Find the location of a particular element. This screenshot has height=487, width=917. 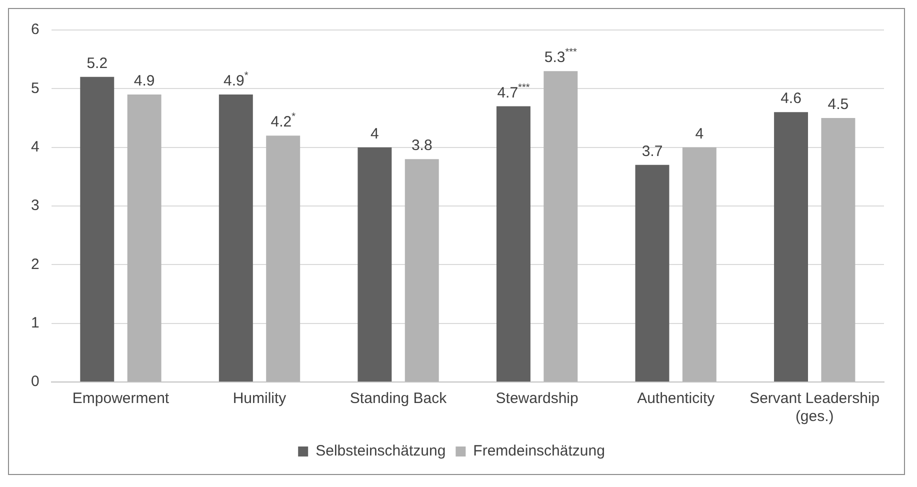

data-label: 5.3*** is located at coordinates (561, 56).